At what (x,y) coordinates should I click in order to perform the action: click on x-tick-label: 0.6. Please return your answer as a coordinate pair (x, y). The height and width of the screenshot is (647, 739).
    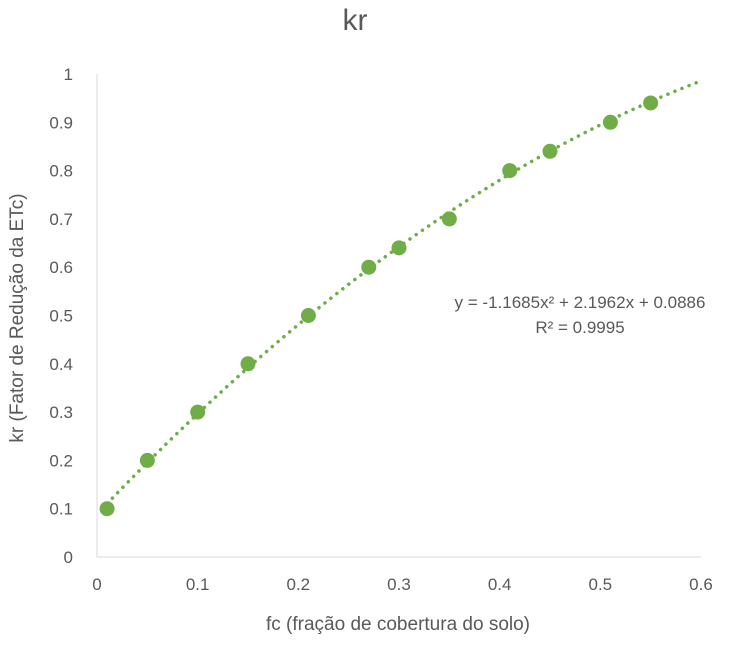
    Looking at the image, I should click on (701, 584).